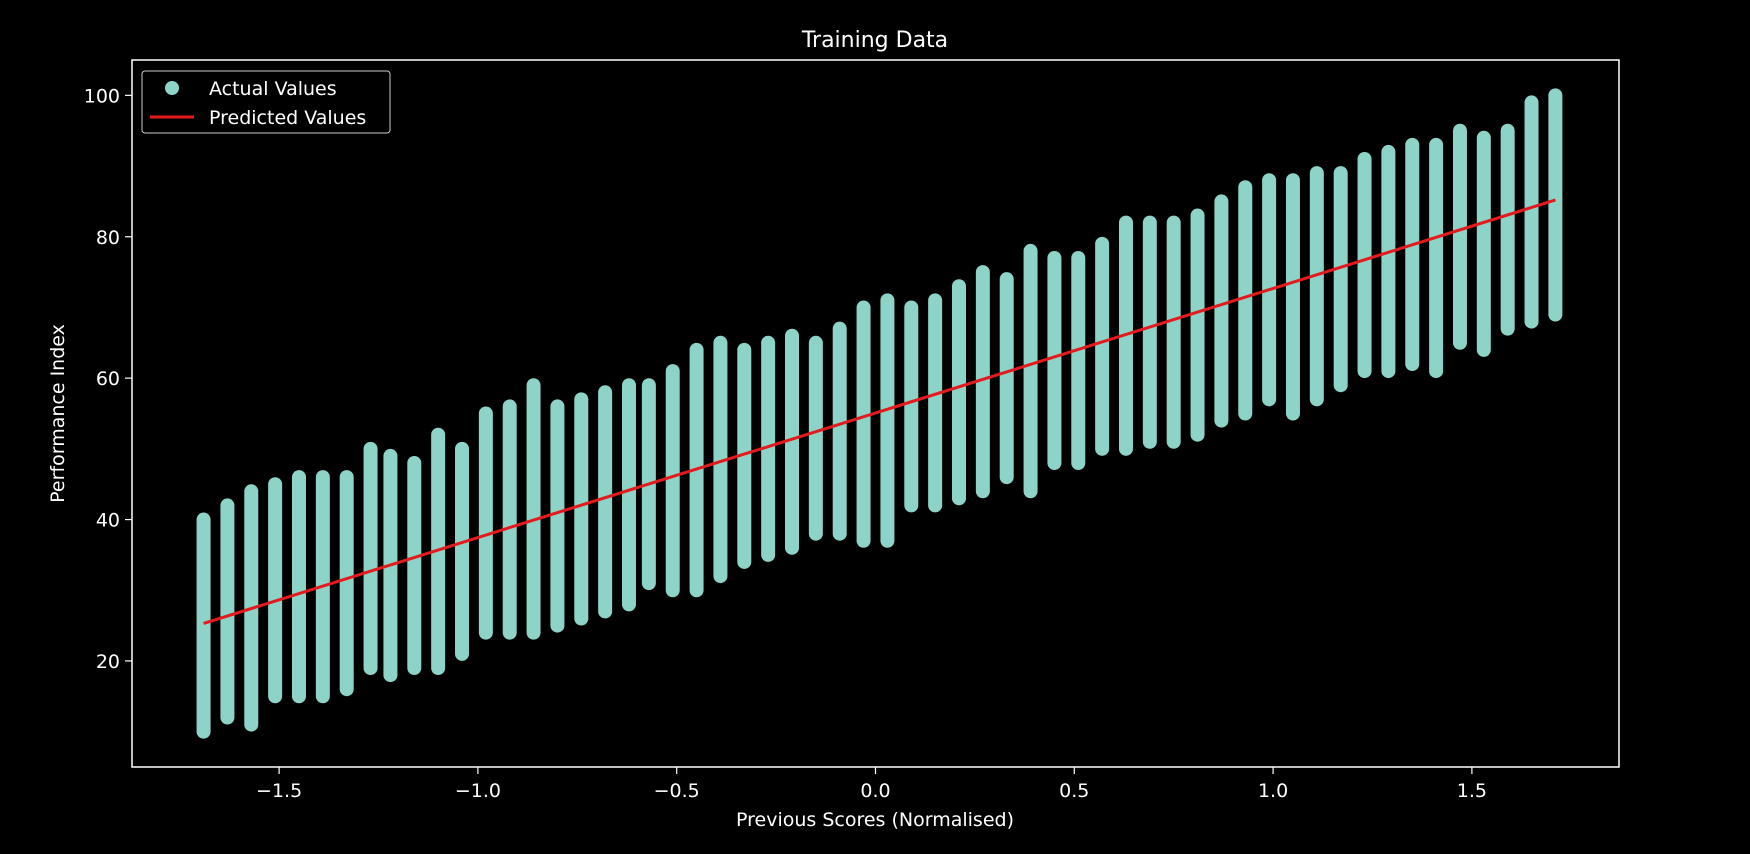  I want to click on y-axis-label: Performance Index, so click(58, 413).